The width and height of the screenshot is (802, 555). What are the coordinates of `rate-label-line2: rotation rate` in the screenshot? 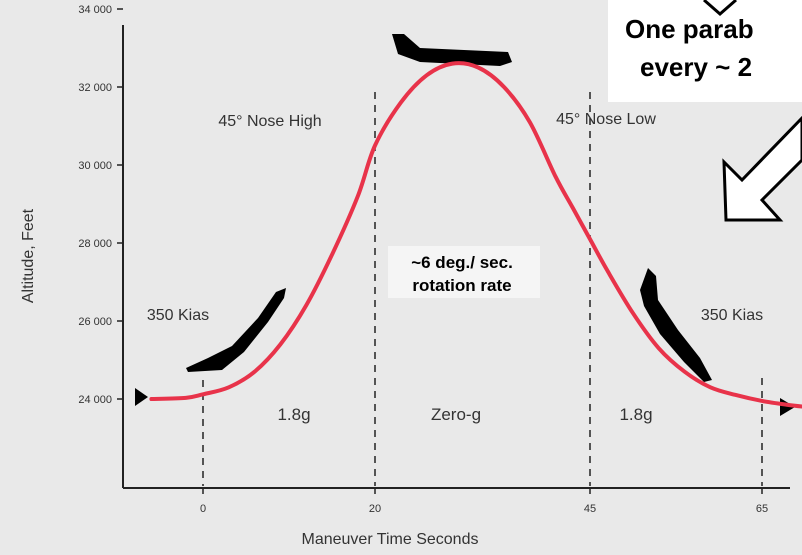 It's located at (461, 285).